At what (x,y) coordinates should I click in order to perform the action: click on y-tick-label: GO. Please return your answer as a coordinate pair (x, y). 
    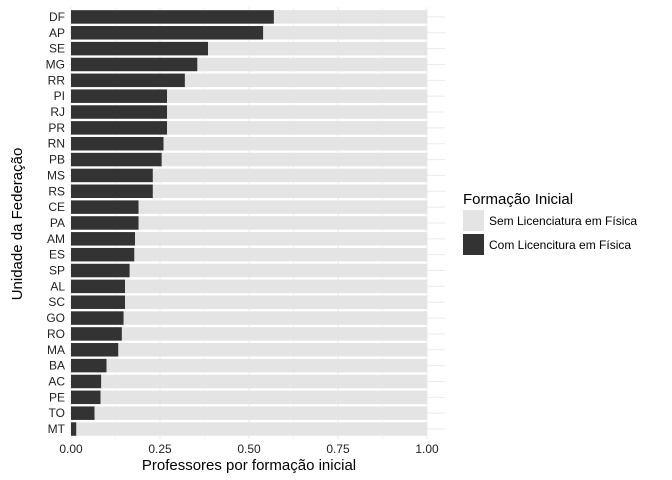
    Looking at the image, I should click on (55, 318).